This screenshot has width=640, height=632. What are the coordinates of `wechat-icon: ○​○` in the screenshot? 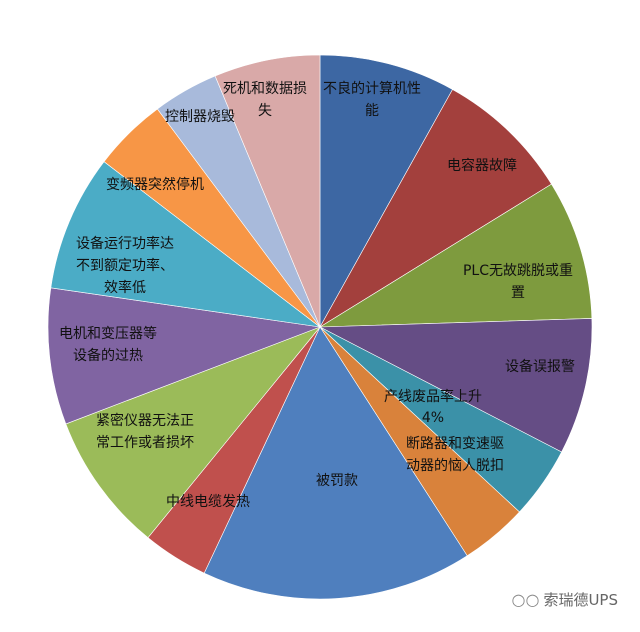 It's located at (525, 599).